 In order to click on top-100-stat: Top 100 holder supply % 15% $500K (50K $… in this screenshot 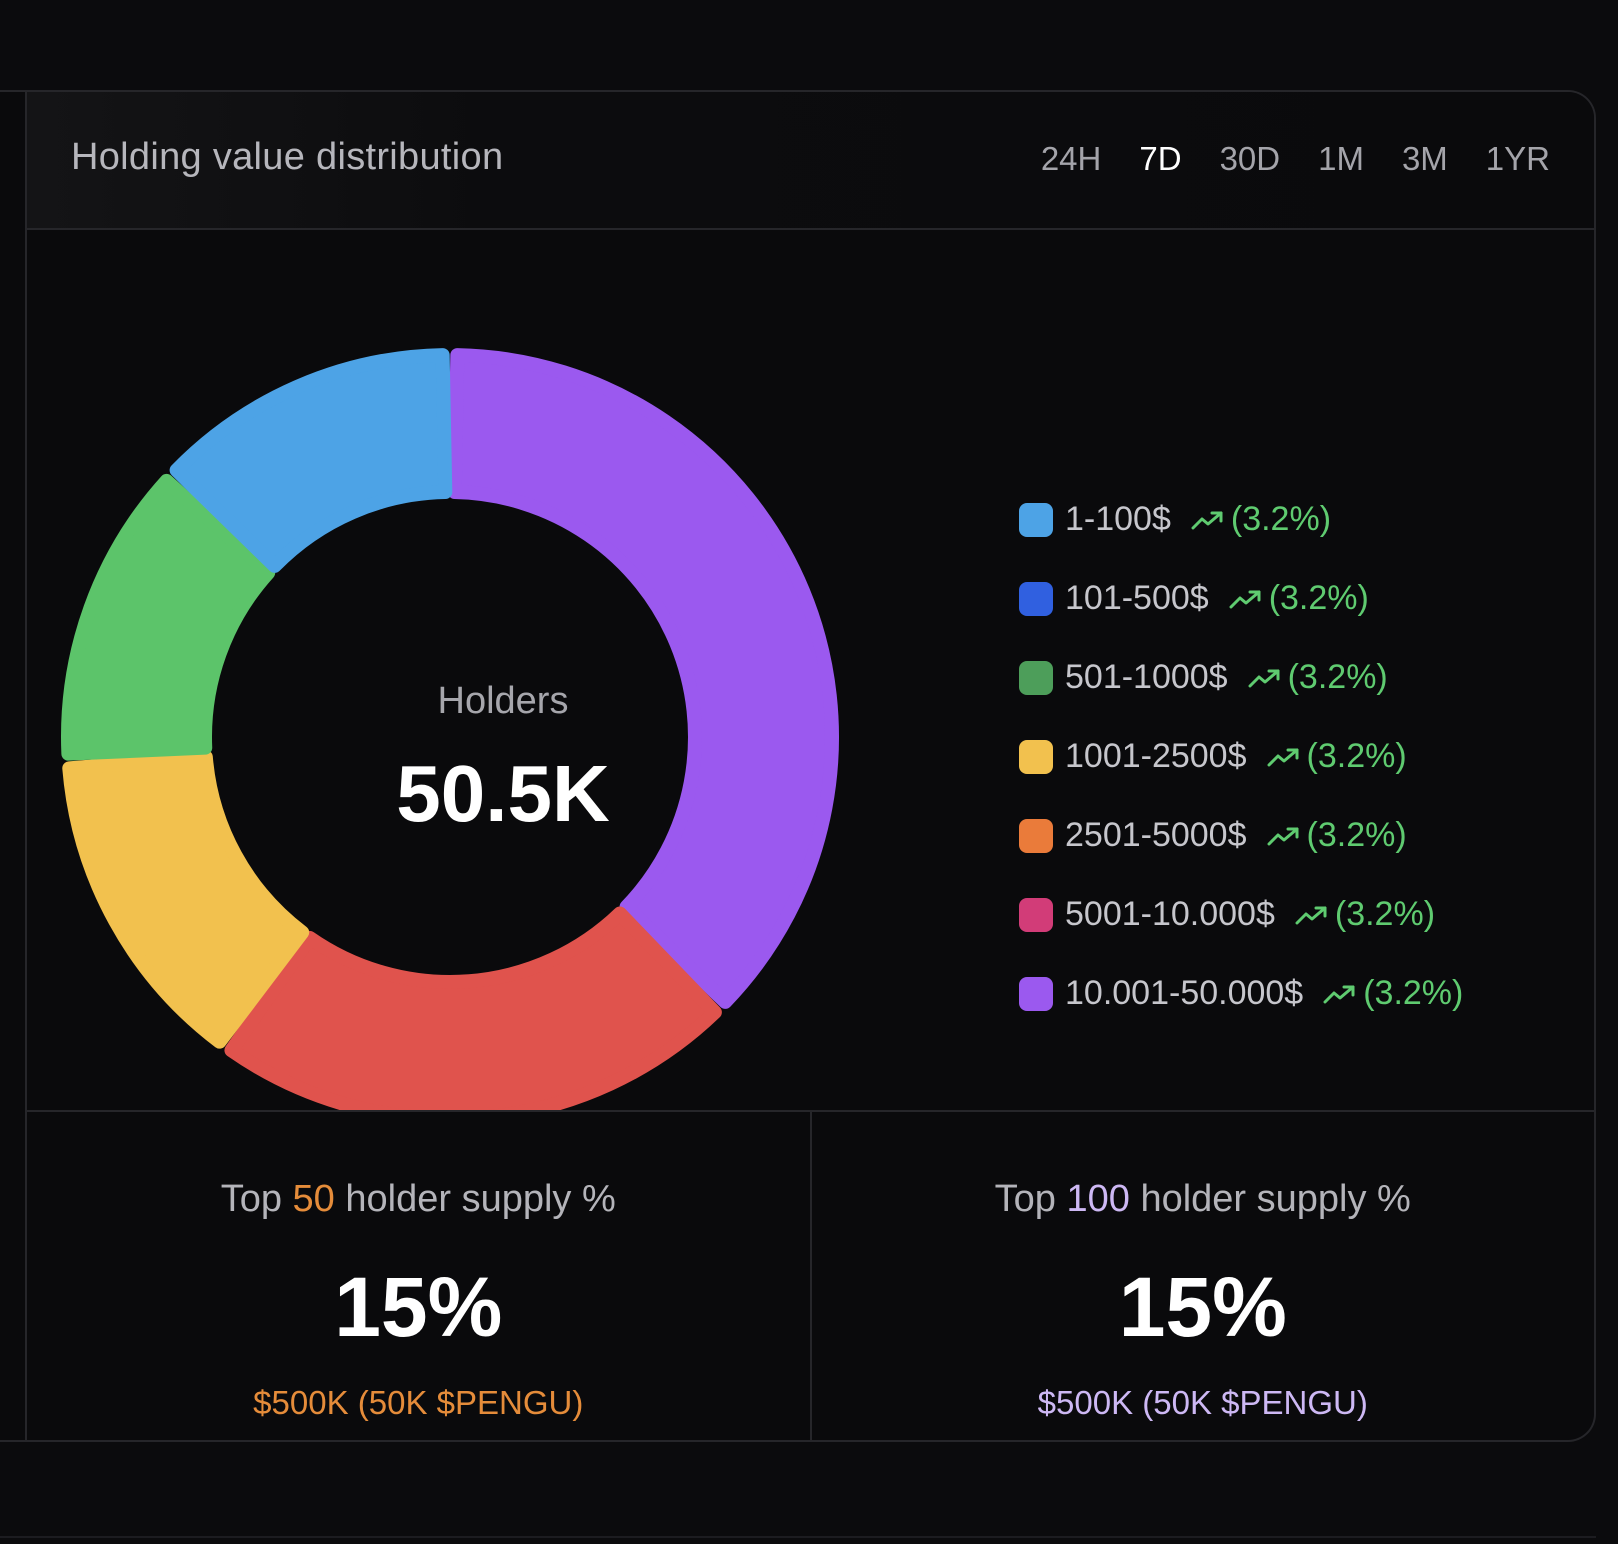, I will do `click(1202, 1276)`.